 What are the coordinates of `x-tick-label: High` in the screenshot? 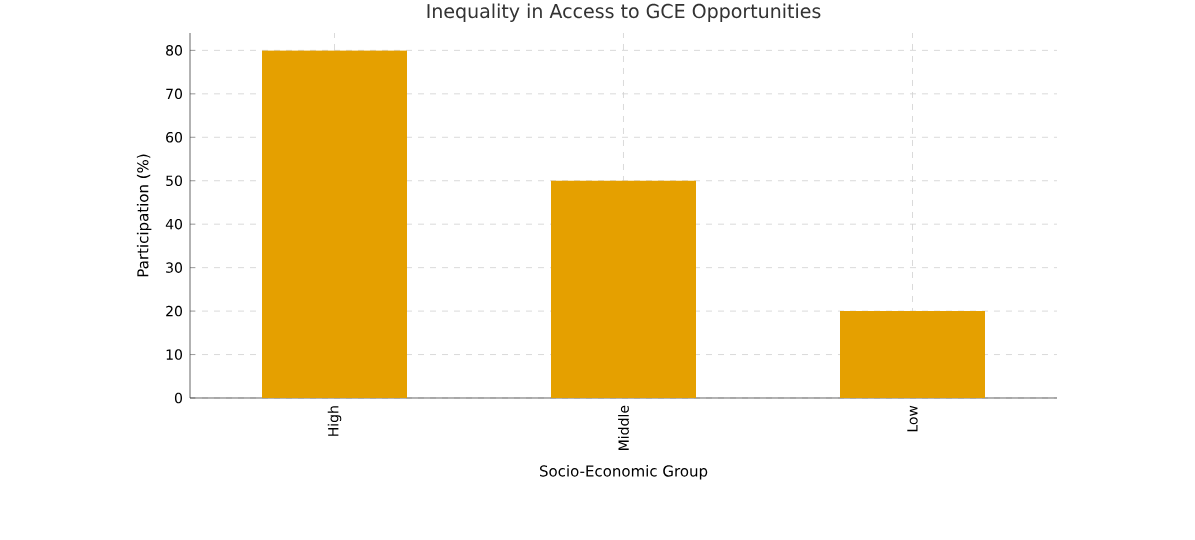 It's located at (334, 421).